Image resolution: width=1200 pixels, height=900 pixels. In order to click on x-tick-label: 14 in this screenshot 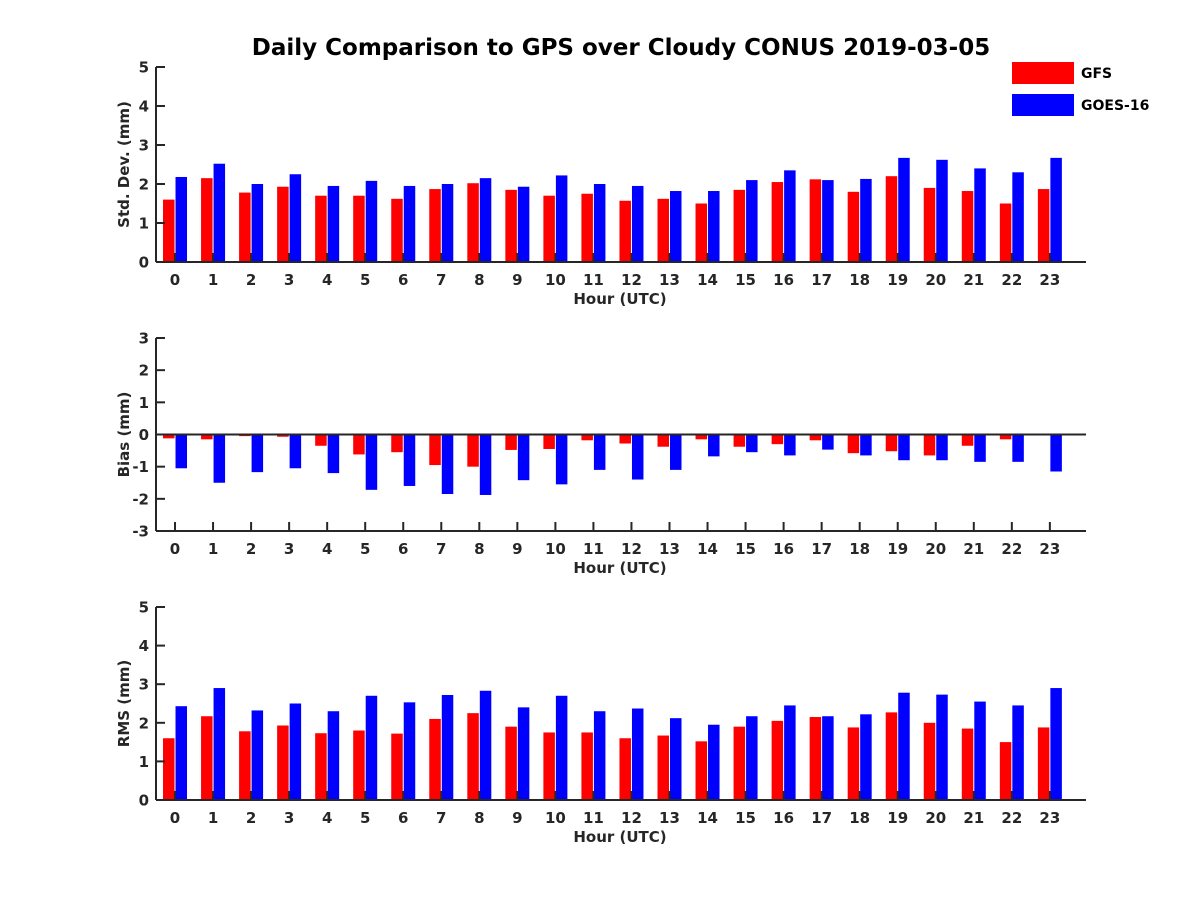, I will do `click(707, 549)`.